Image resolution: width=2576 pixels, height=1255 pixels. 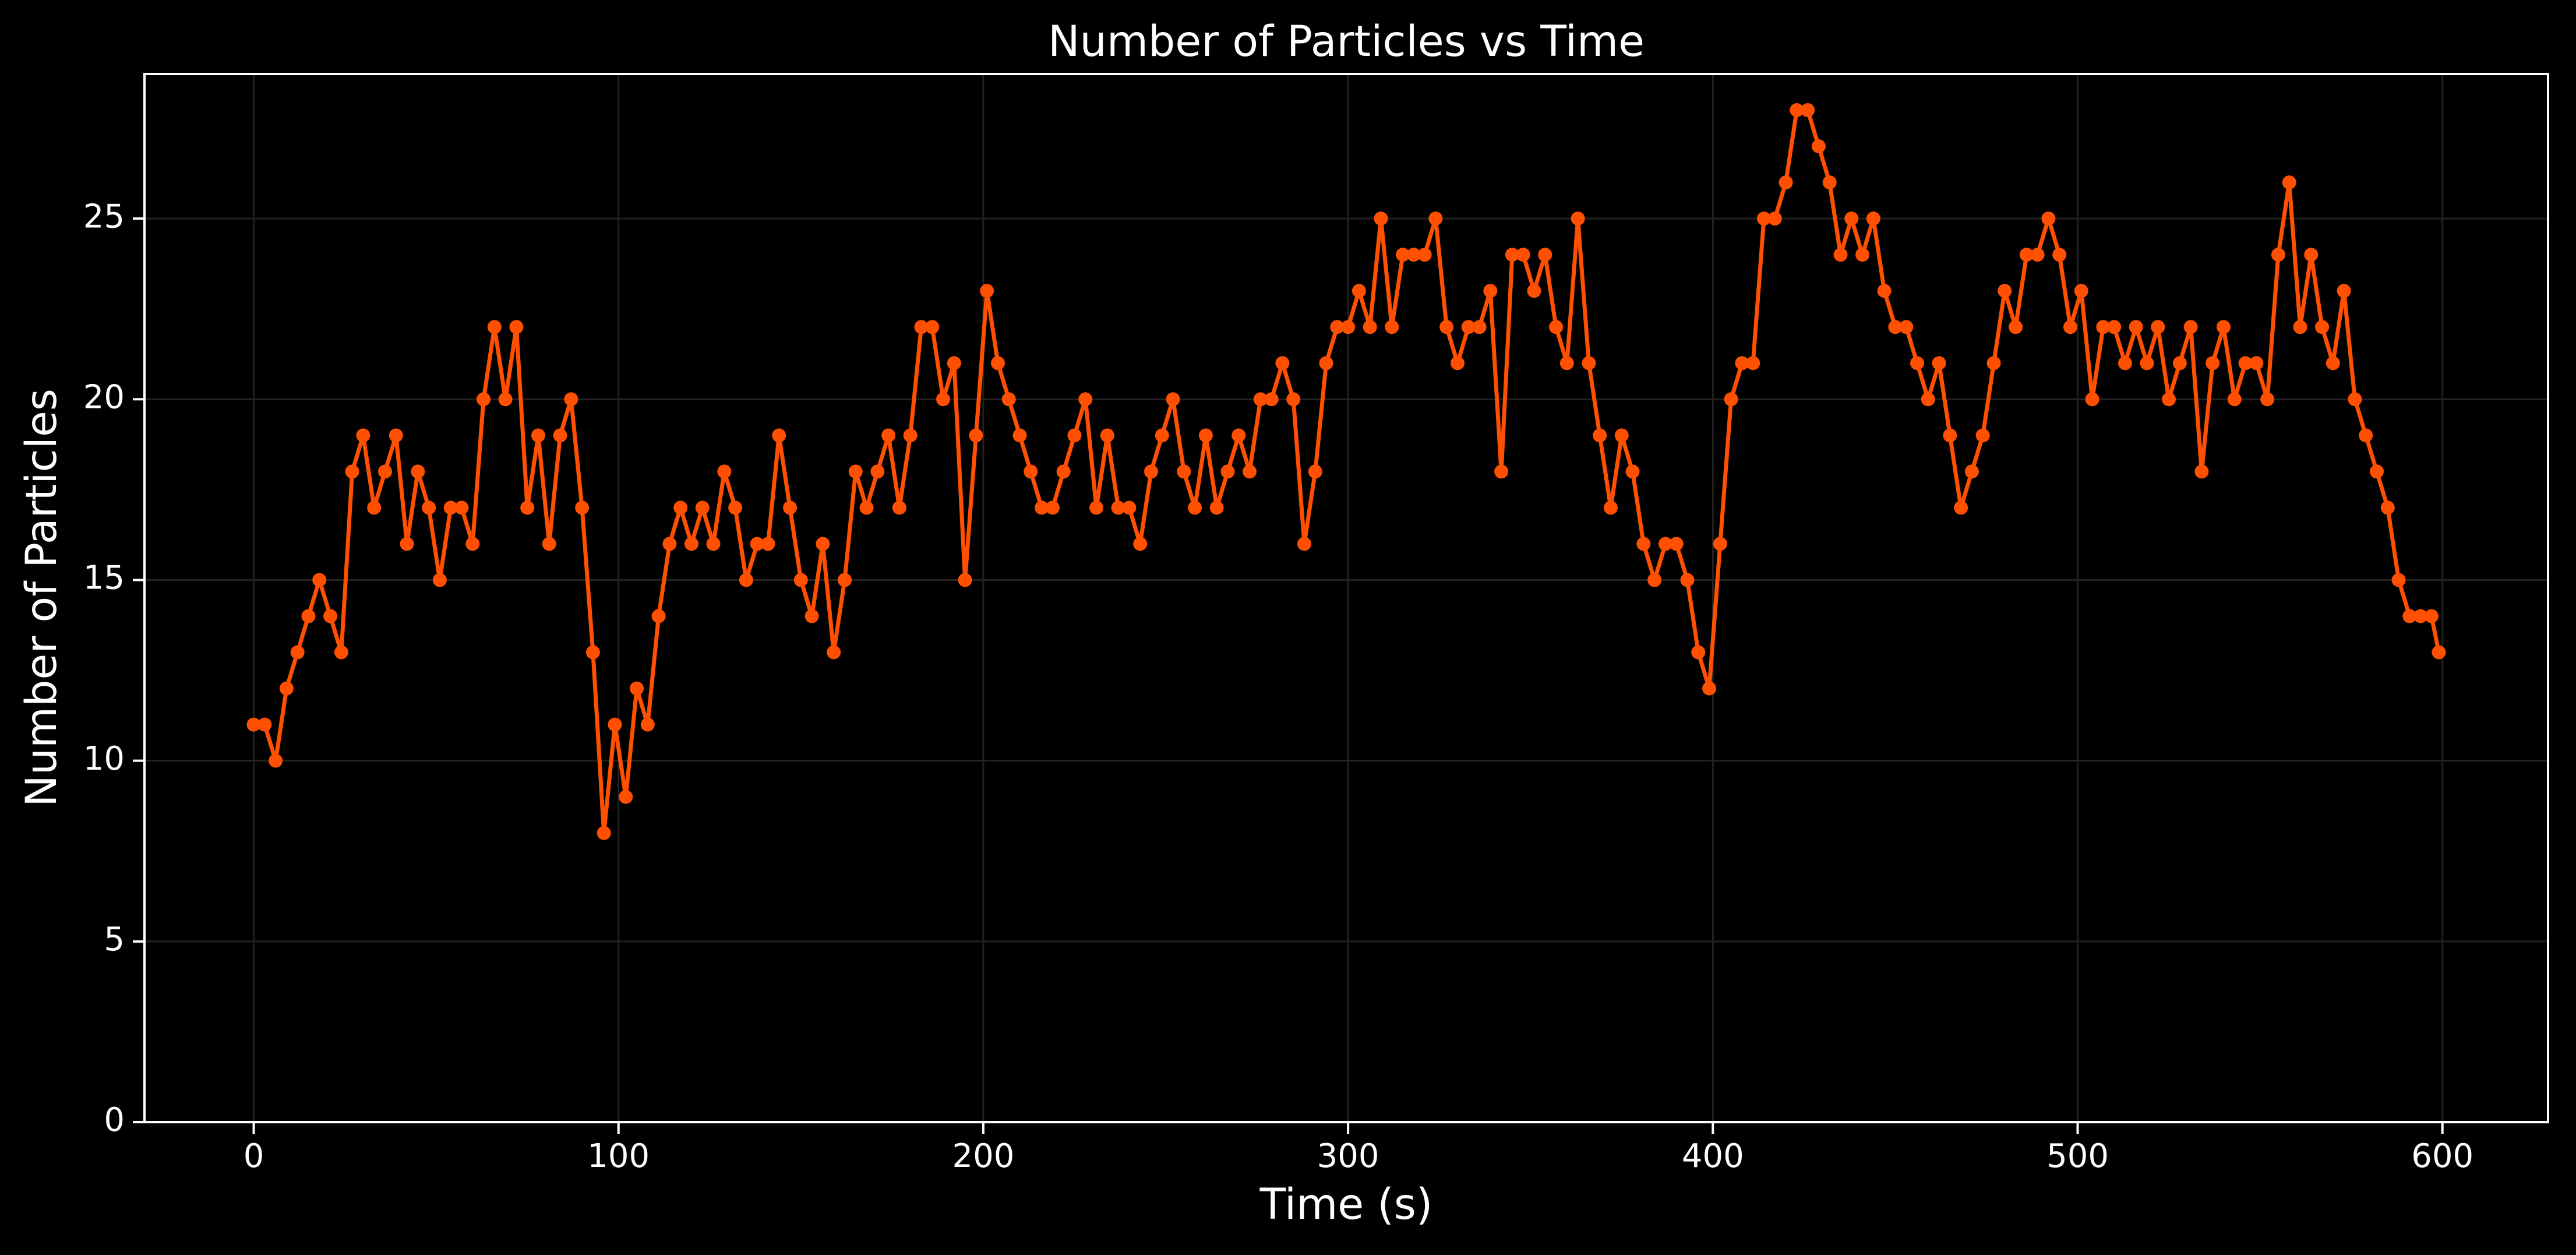 I want to click on x-tick-label: 400, so click(x=1713, y=1156).